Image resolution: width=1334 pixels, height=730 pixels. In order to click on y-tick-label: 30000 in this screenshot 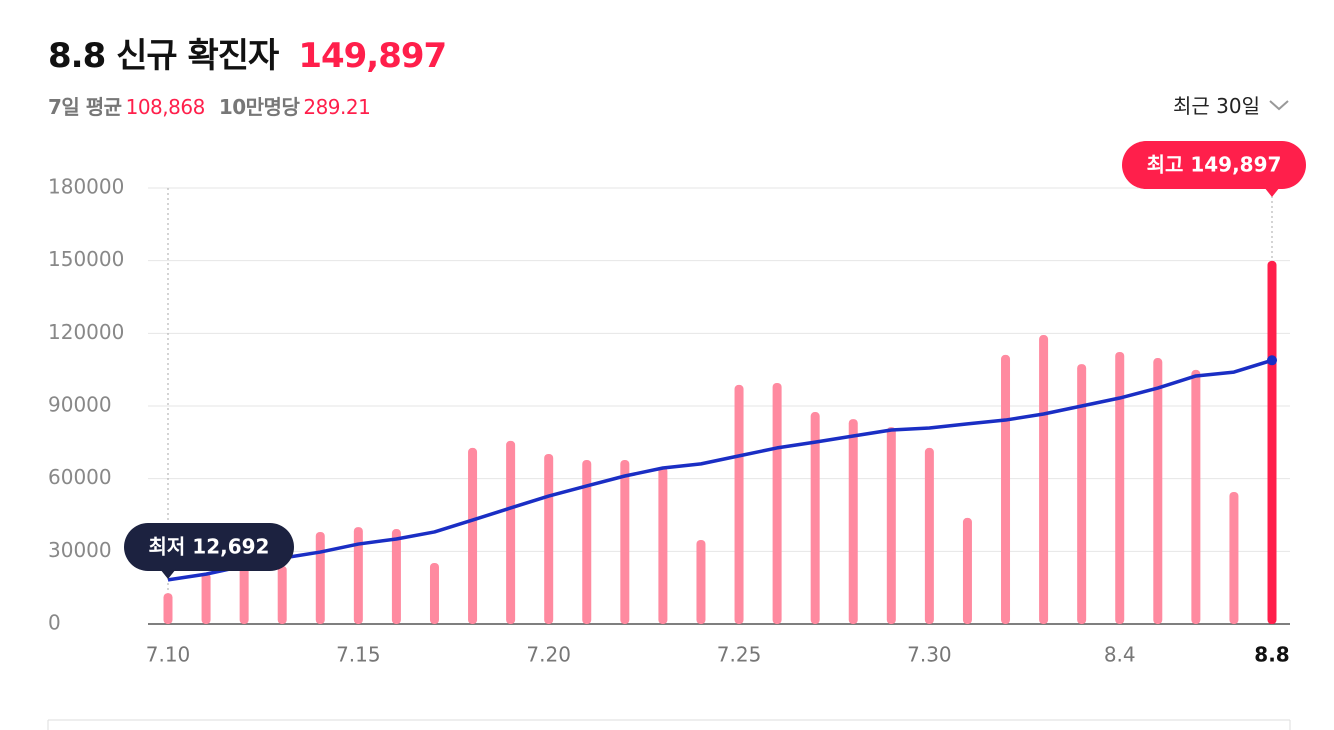, I will do `click(80, 550)`.